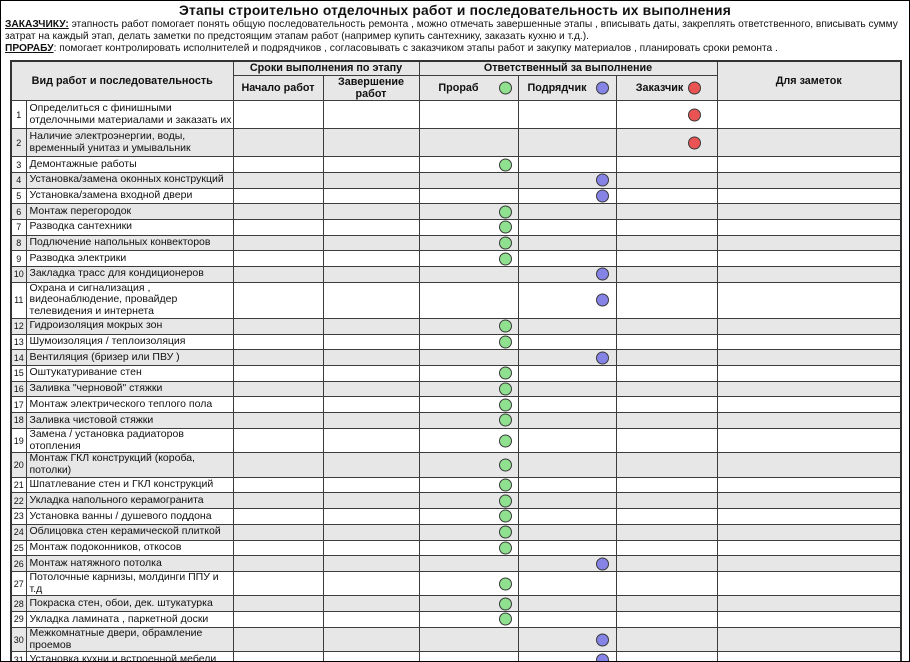 The width and height of the screenshot is (910, 662). Describe the element at coordinates (18, 180) in the screenshot. I see `row-number: 4` at that location.